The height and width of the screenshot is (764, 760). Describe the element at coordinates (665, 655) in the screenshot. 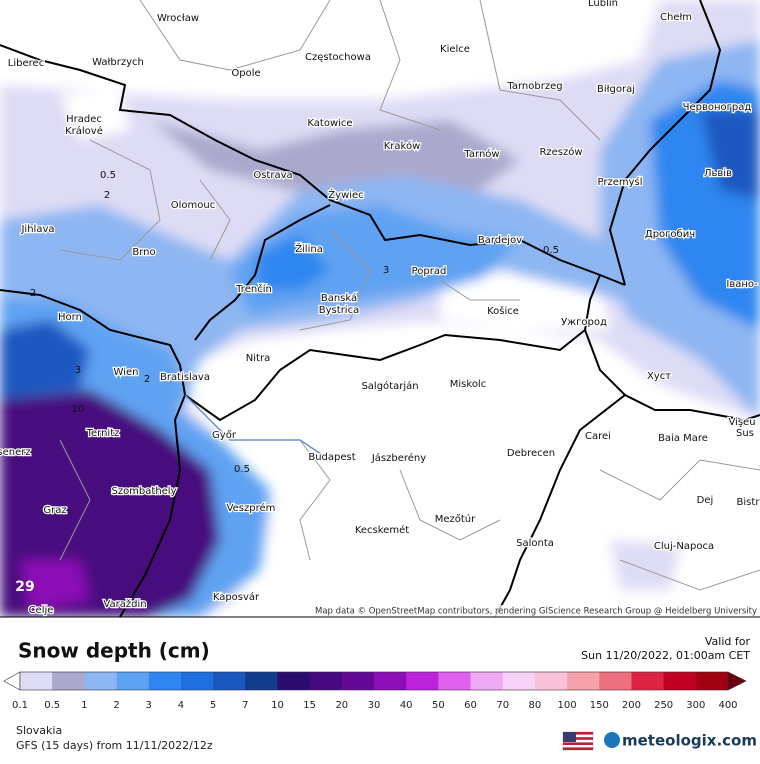

I see `valid-time: Sun 11/20/2022, 01:00am CET` at that location.